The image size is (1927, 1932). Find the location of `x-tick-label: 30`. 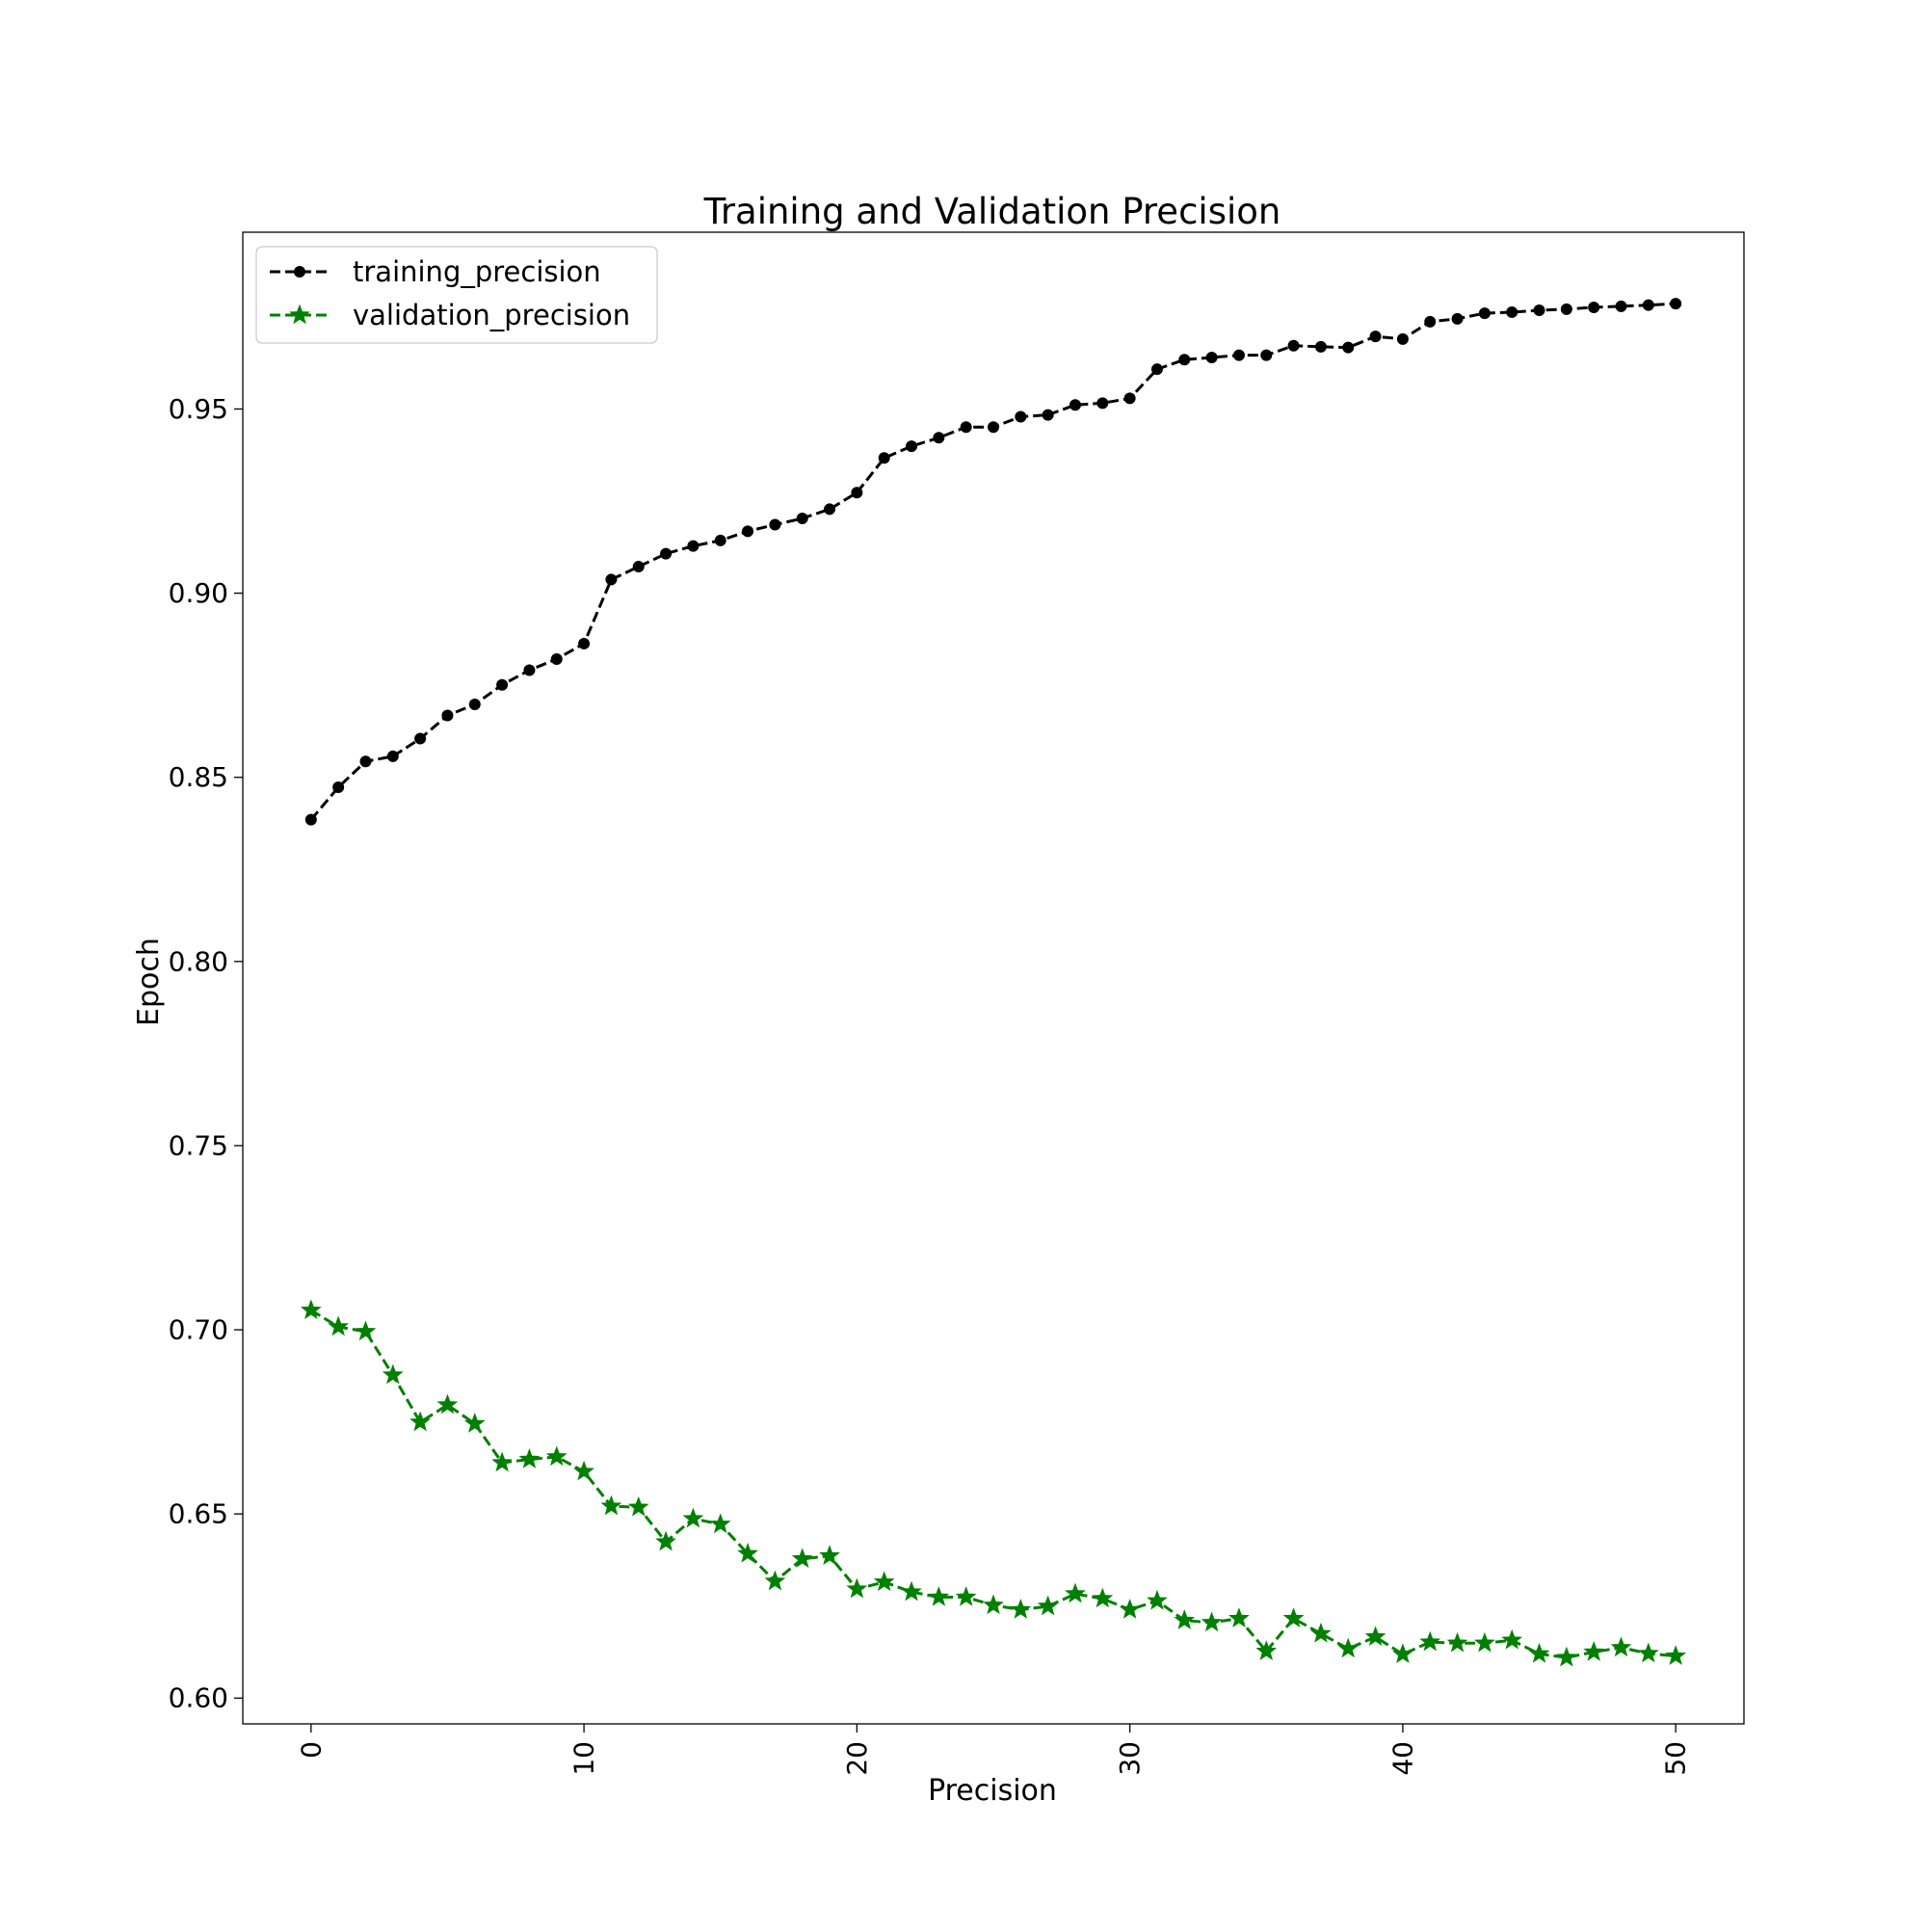

x-tick-label: 30 is located at coordinates (1130, 1758).